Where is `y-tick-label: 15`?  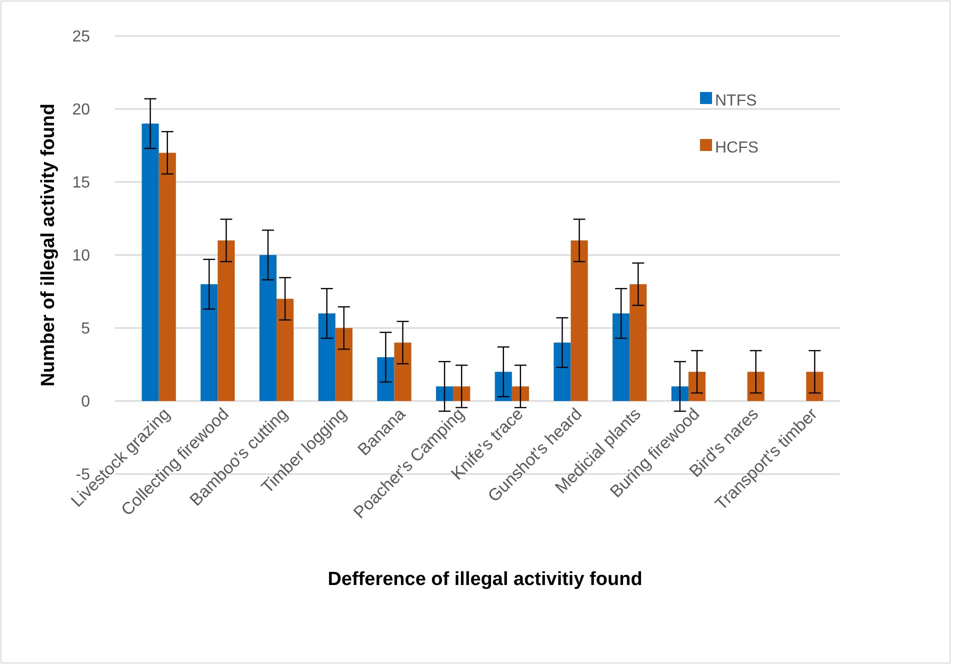 y-tick-label: 15 is located at coordinates (81, 183).